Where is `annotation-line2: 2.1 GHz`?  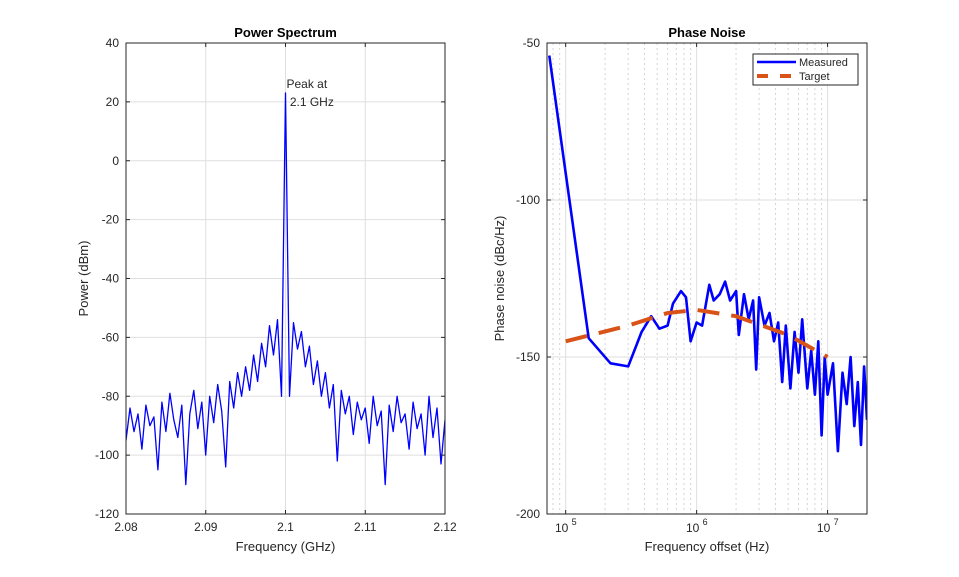 annotation-line2: 2.1 GHz is located at coordinates (310, 102).